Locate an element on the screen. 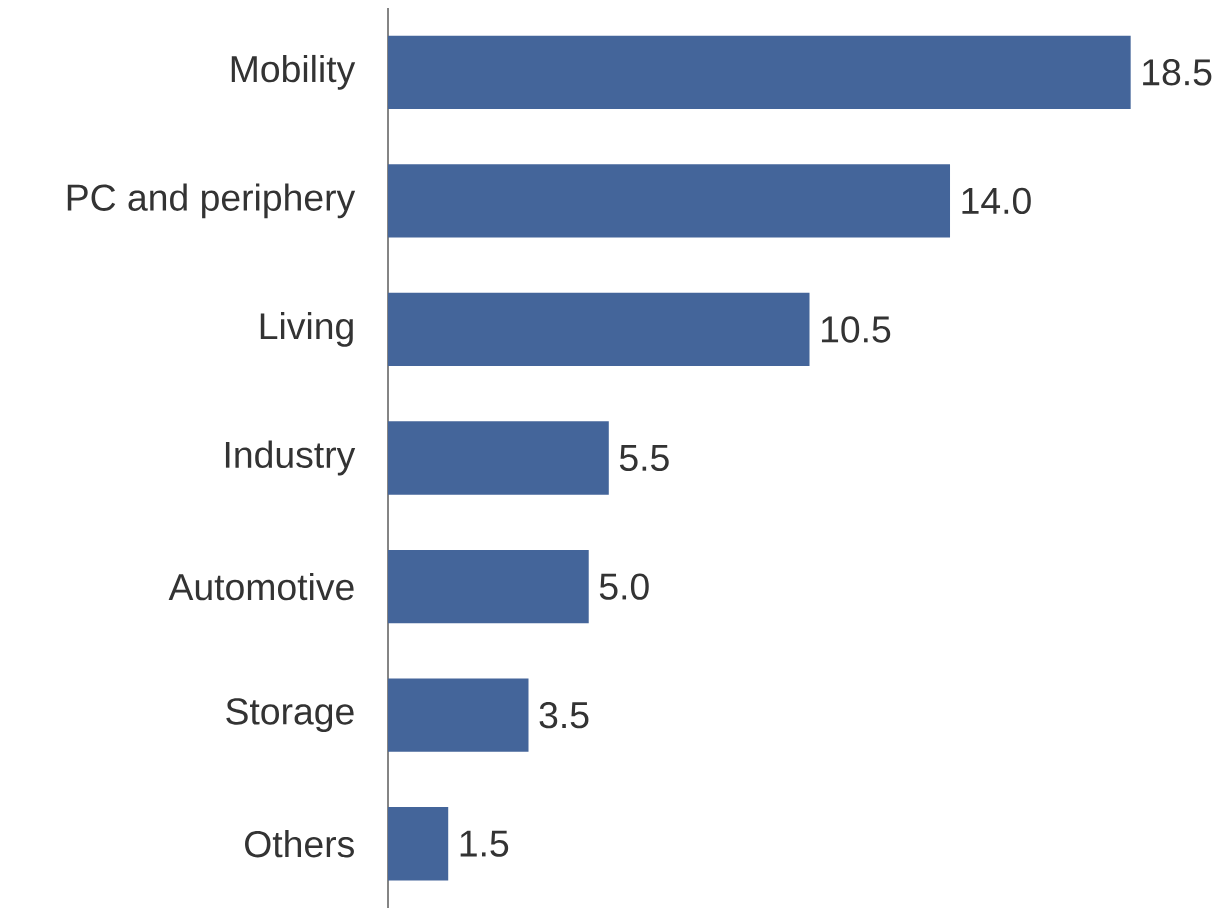 The image size is (1227, 908). y-tick-label: Industry is located at coordinates (290, 458).